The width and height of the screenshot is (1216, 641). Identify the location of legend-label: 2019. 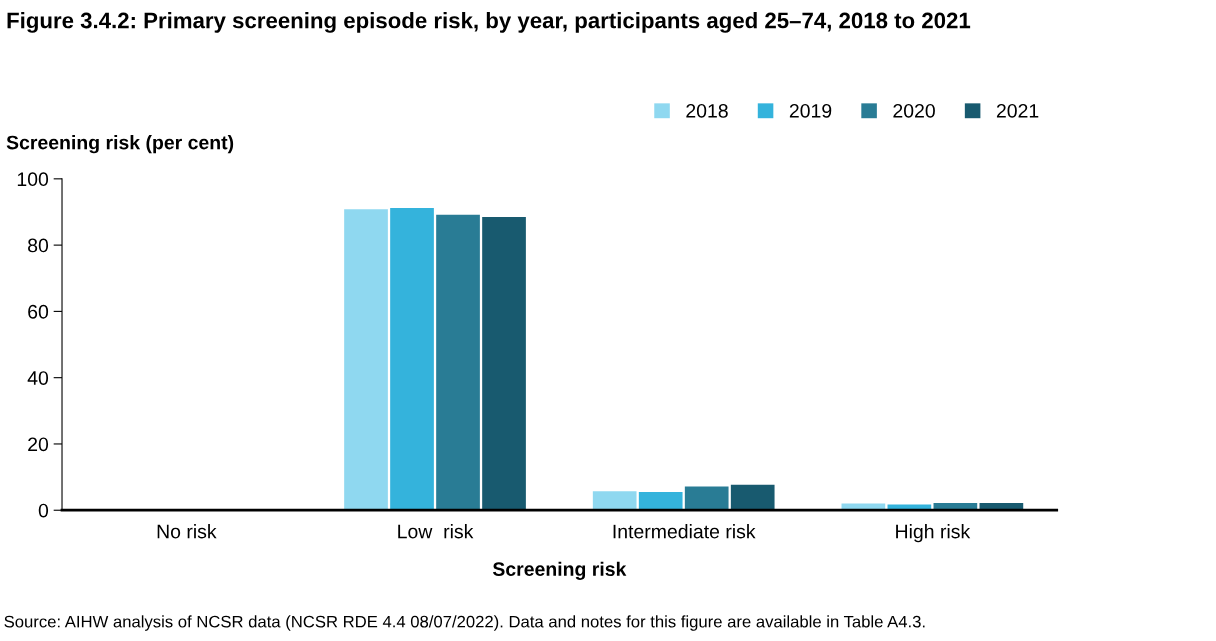
(810, 110).